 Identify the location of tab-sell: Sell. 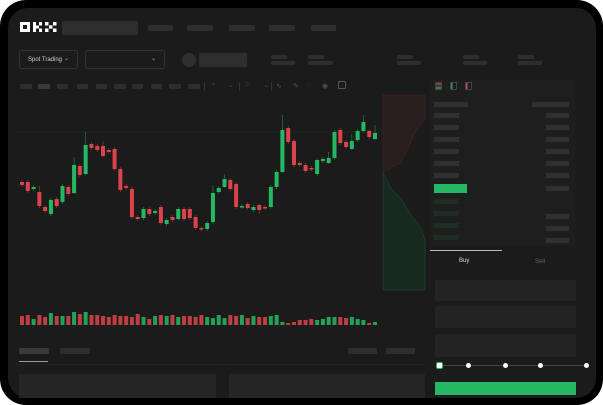
(540, 262).